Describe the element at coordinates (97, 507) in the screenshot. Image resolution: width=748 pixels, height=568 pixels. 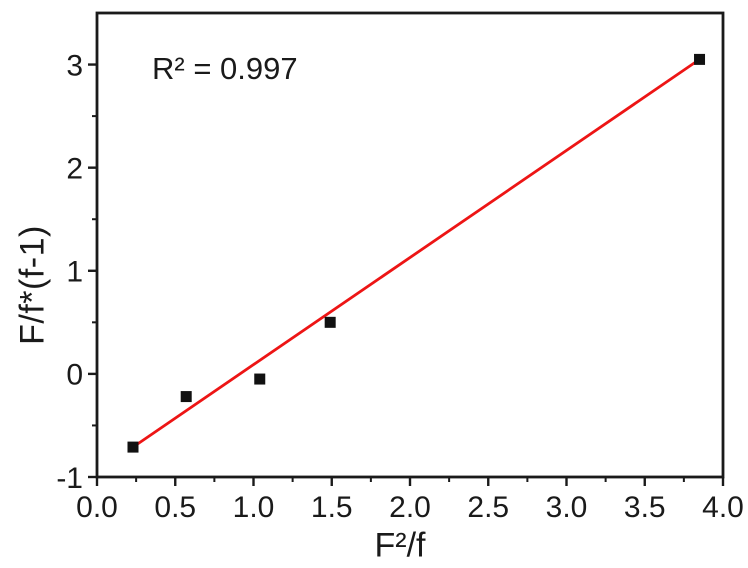
I see `x-tick-label: 0.0` at that location.